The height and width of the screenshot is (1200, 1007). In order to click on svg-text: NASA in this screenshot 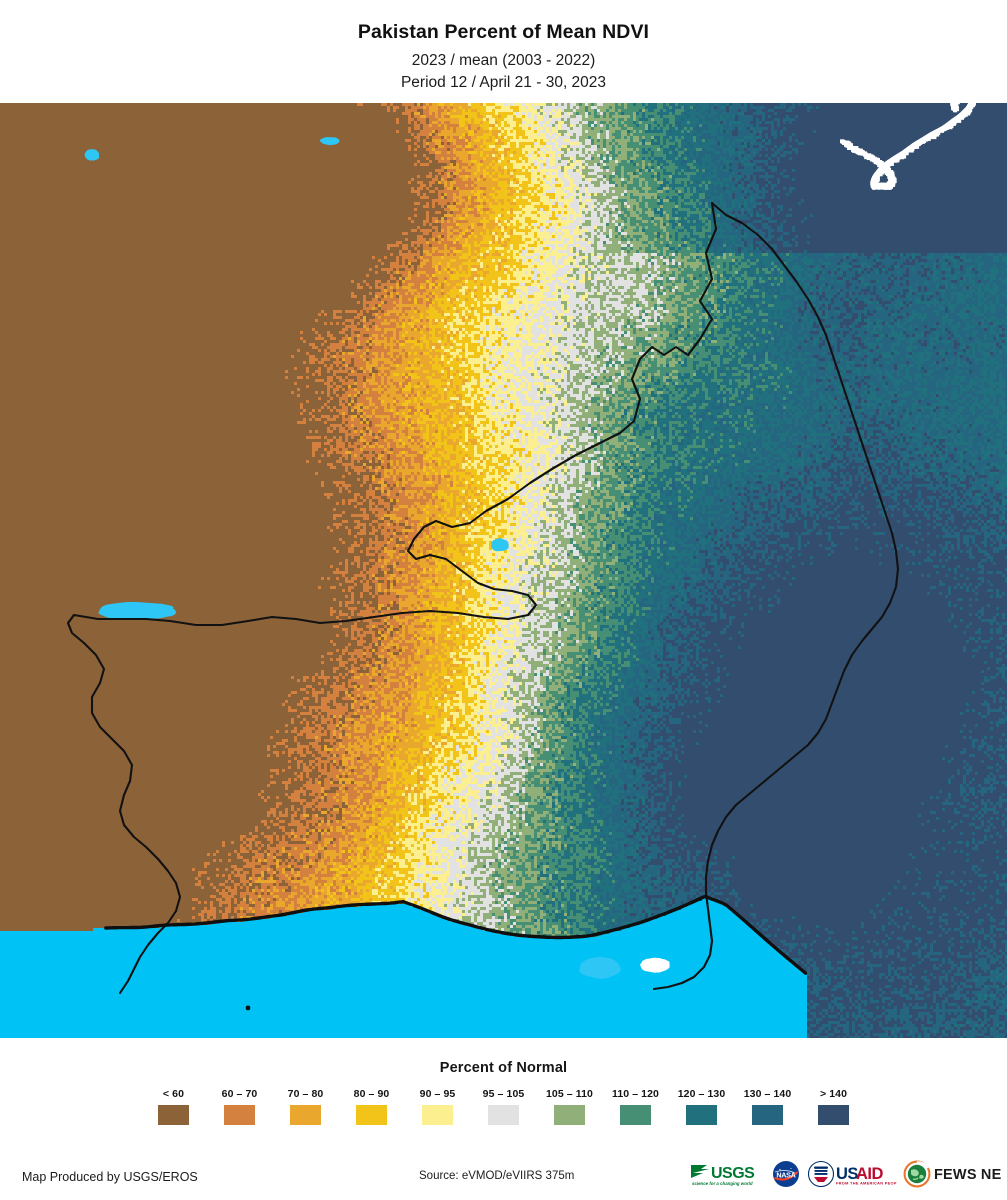, I will do `click(785, 1174)`.